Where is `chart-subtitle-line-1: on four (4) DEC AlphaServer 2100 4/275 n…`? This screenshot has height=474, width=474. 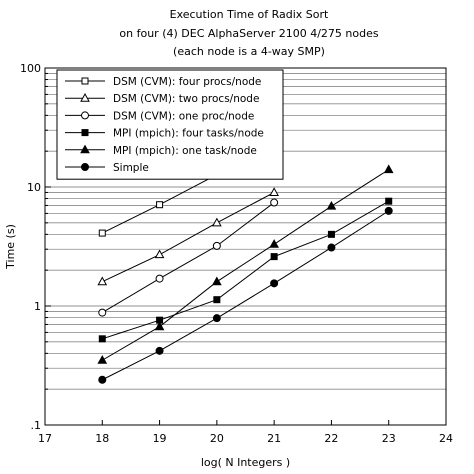
chart-subtitle-line-1: on four (4) DEC AlphaServer 2100 4/275 n… is located at coordinates (249, 33).